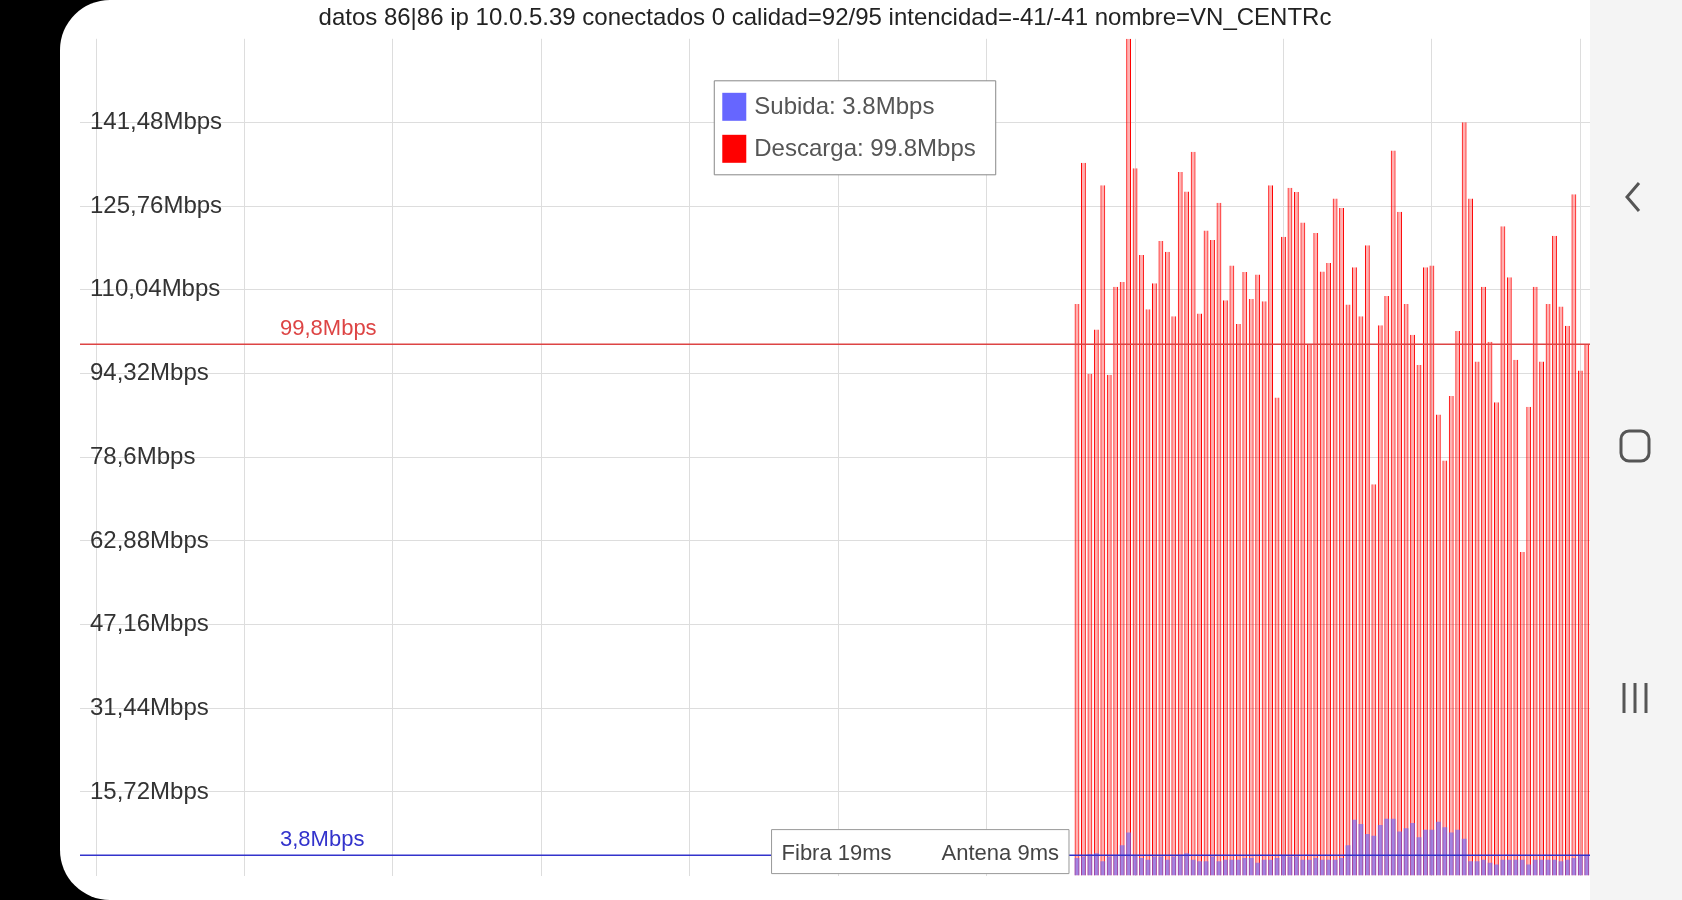 This screenshot has height=900, width=1682. I want to click on annotation: Fibra 19ms, so click(836, 852).